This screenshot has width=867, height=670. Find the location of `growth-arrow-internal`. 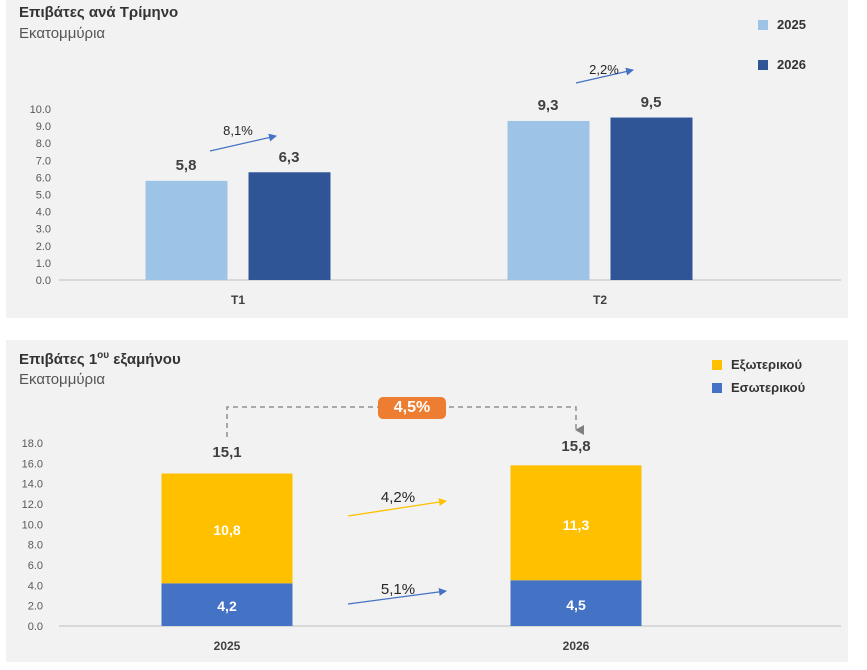

growth-arrow-internal is located at coordinates (397, 596).